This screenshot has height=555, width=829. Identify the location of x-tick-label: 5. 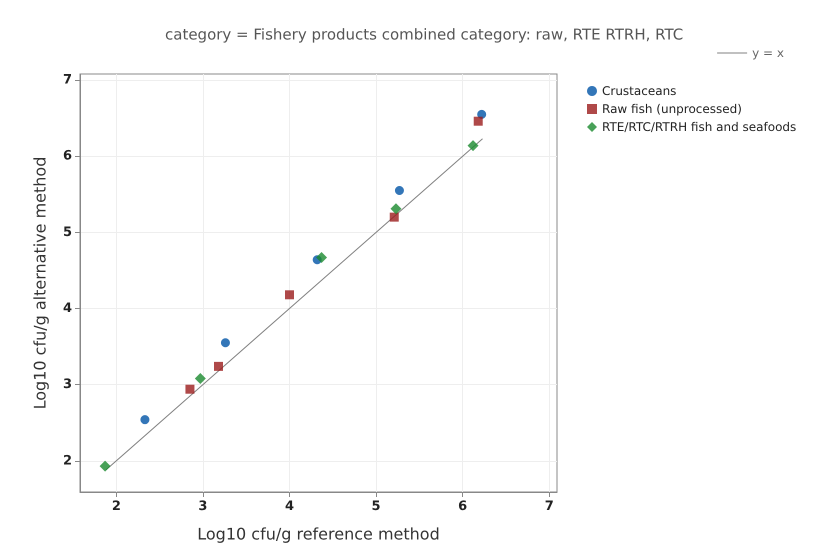
(376, 506).